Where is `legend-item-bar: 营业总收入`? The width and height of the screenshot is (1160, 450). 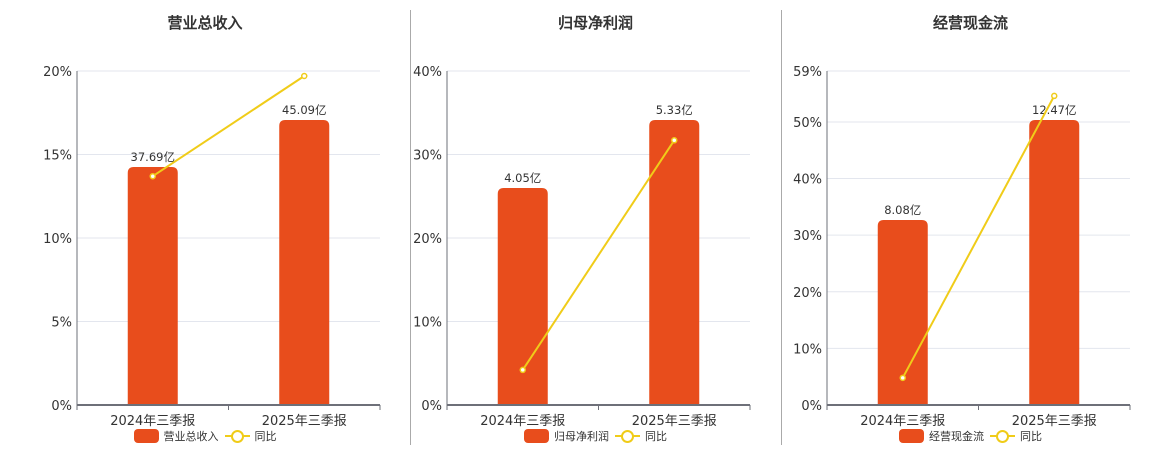 legend-item-bar: 营业总收入 is located at coordinates (176, 436).